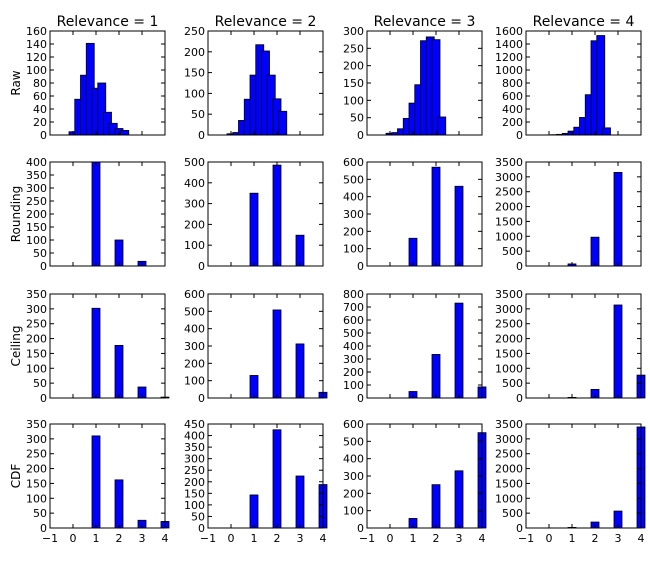  Describe the element at coordinates (16, 476) in the screenshot. I see `row-label: CDF` at that location.